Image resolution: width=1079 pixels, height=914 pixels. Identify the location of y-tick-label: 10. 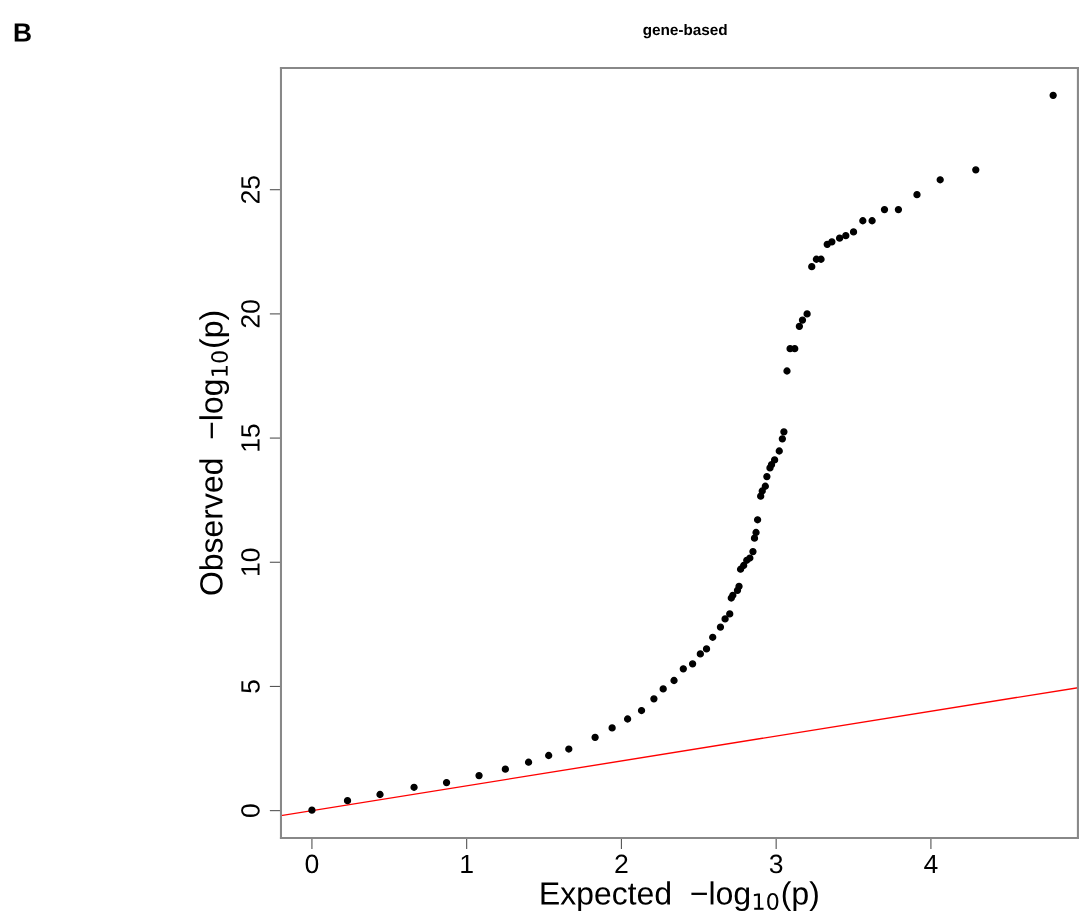
(250, 561).